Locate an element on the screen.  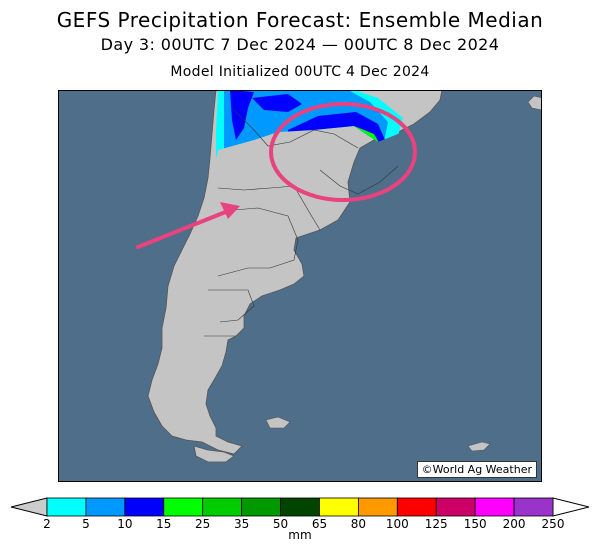
colorbar-tick-label: 200 is located at coordinates (514, 524).